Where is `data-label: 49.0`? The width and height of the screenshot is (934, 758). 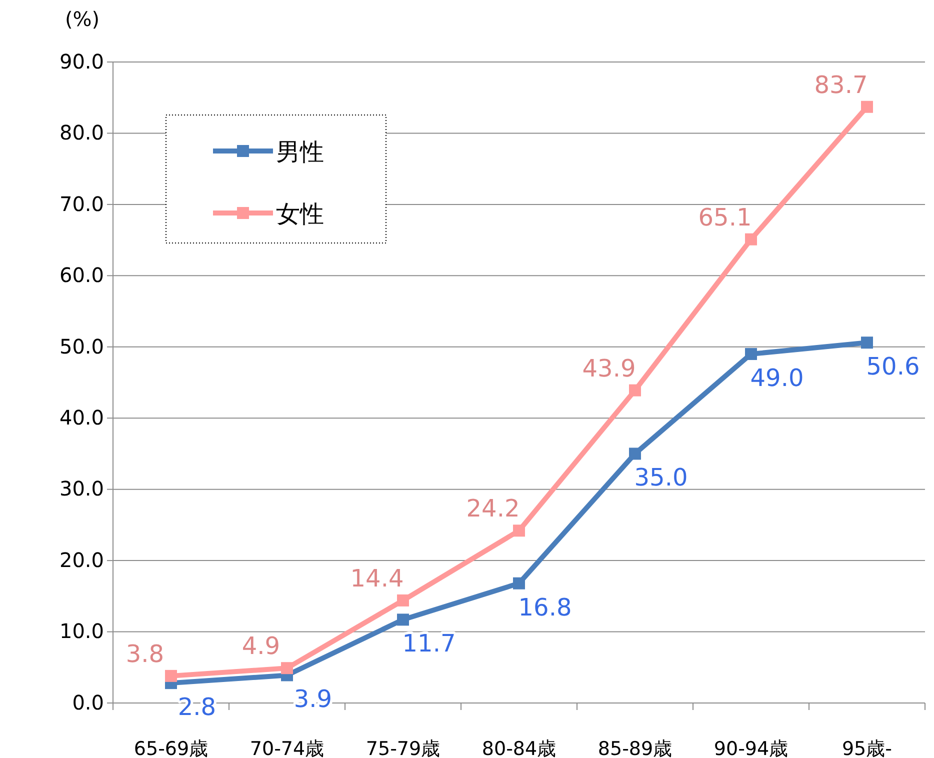
data-label: 49.0 is located at coordinates (777, 378).